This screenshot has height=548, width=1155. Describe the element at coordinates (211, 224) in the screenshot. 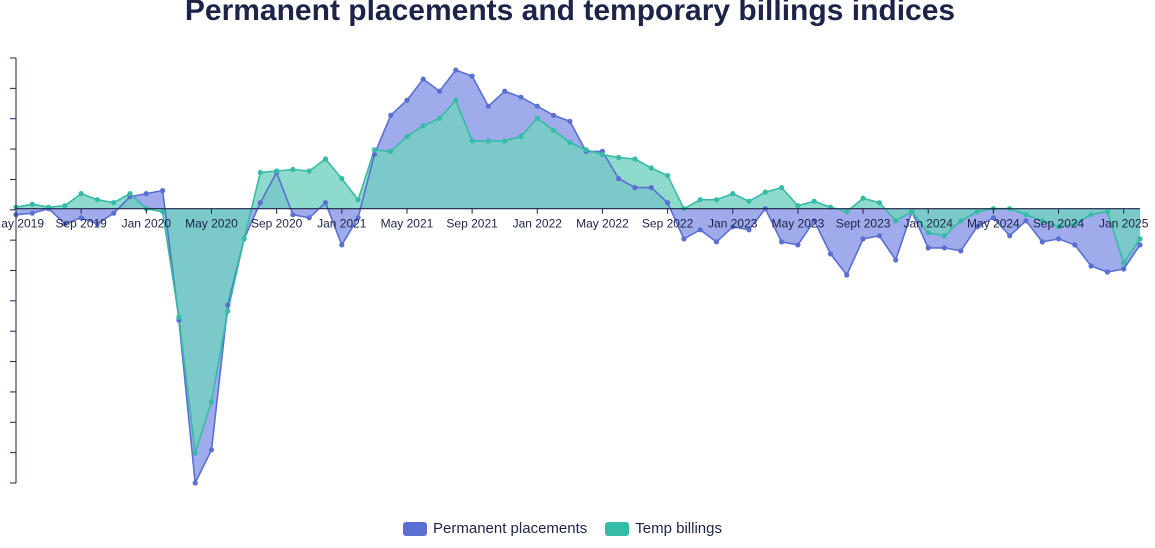

I see `x-tick-label: May 2020` at that location.